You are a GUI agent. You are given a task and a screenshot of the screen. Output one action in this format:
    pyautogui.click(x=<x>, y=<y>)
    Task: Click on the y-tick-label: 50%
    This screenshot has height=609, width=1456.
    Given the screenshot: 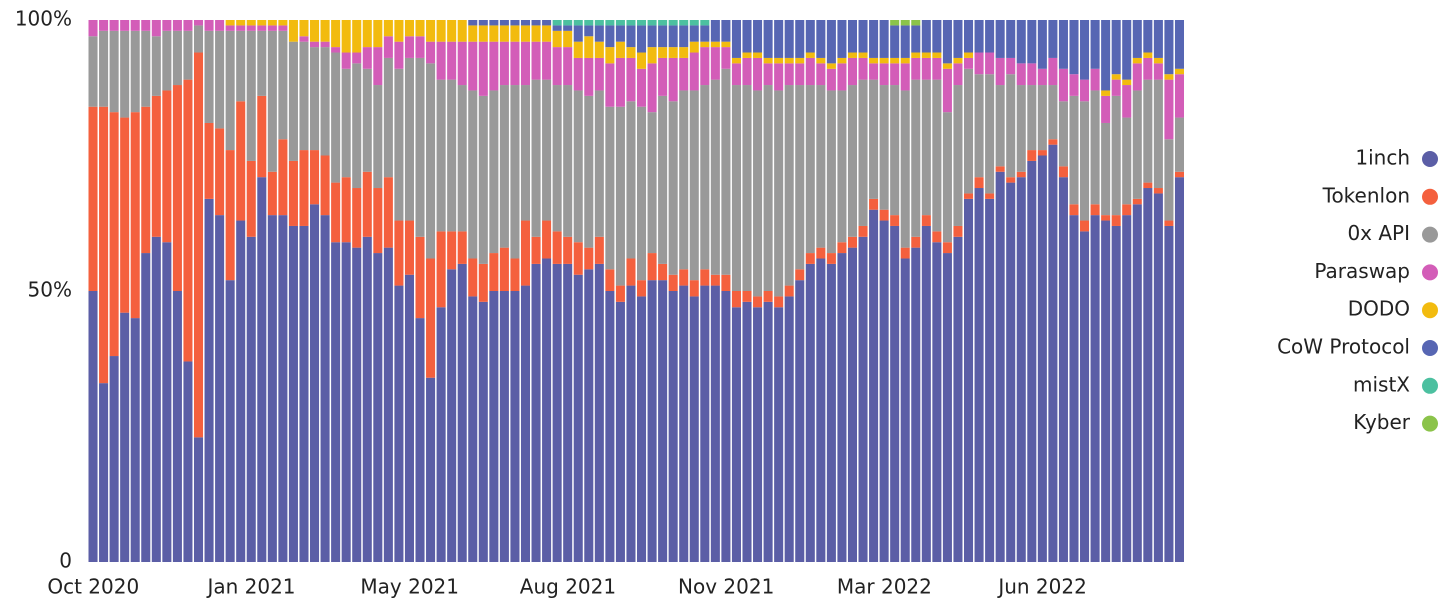 What is the action you would take?
    pyautogui.click(x=50, y=290)
    